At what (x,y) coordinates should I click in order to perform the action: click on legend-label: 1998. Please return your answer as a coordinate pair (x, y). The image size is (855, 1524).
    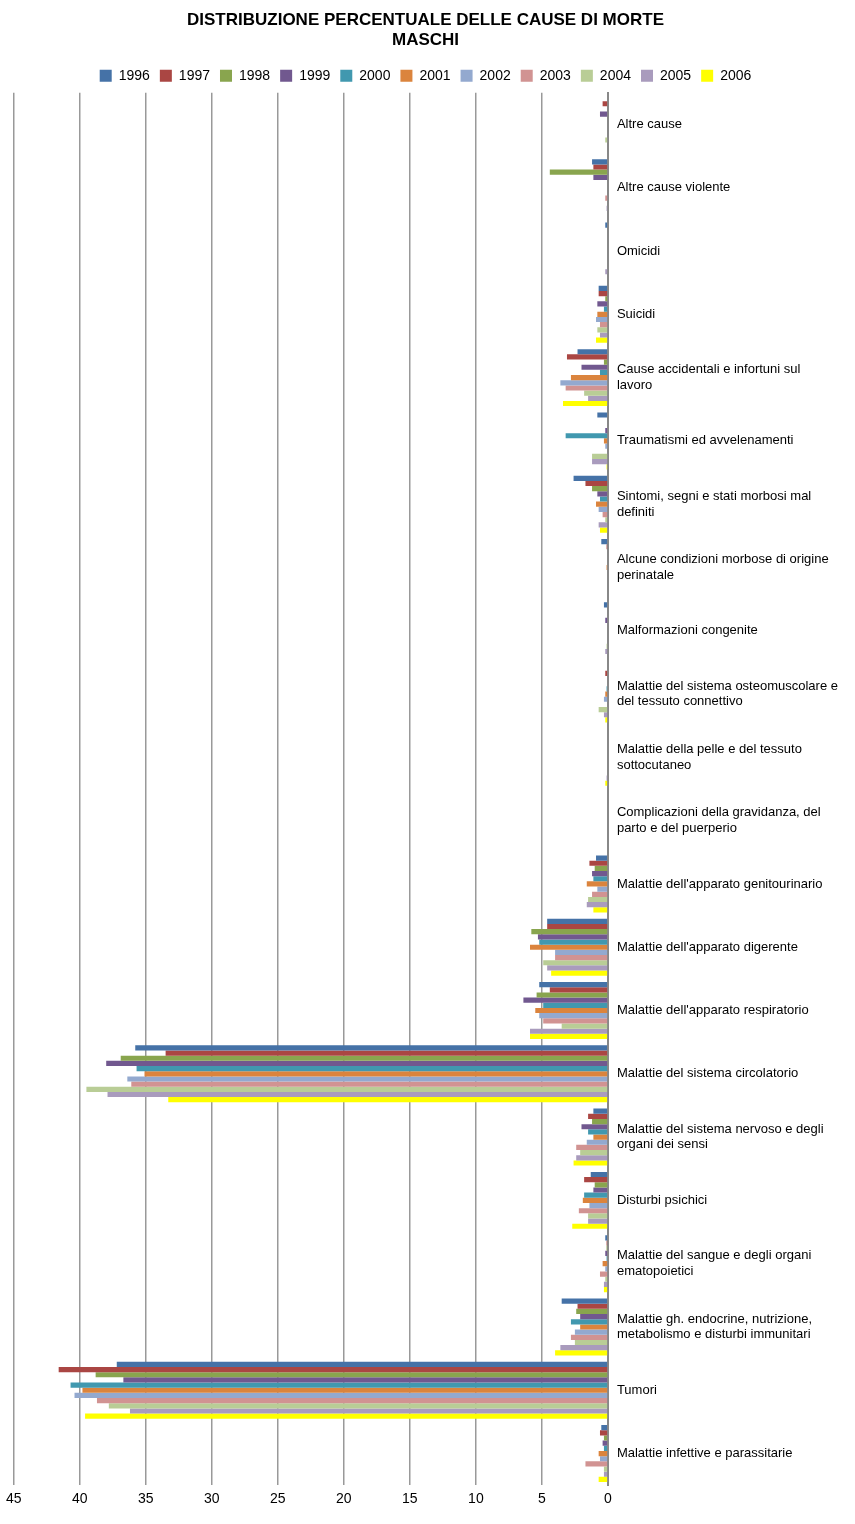
    Looking at the image, I should click on (254, 74).